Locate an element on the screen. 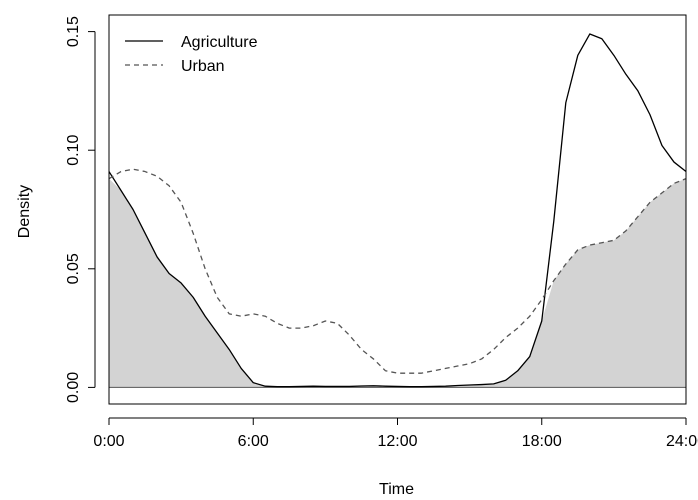 Image resolution: width=698 pixels, height=500 pixels. y-tick-label: 0.10 is located at coordinates (73, 150).